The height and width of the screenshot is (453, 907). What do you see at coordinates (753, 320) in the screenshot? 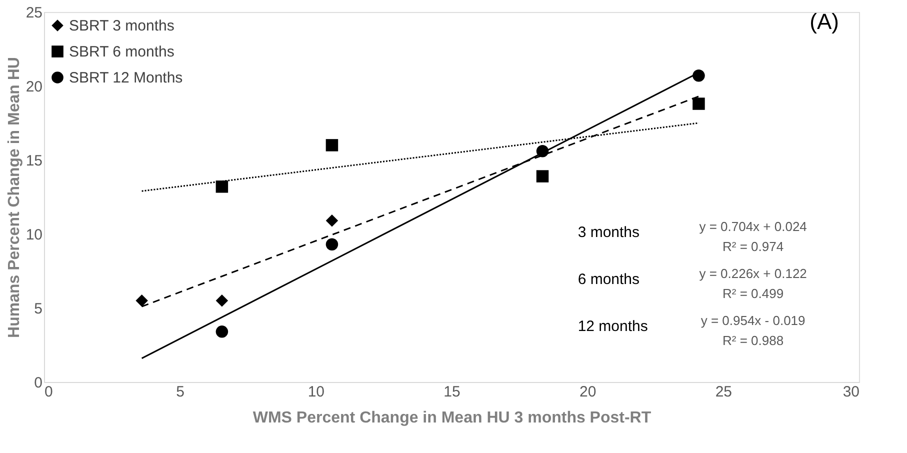
I see `annotation: y = 0.954x - 0.019` at bounding box center [753, 320].